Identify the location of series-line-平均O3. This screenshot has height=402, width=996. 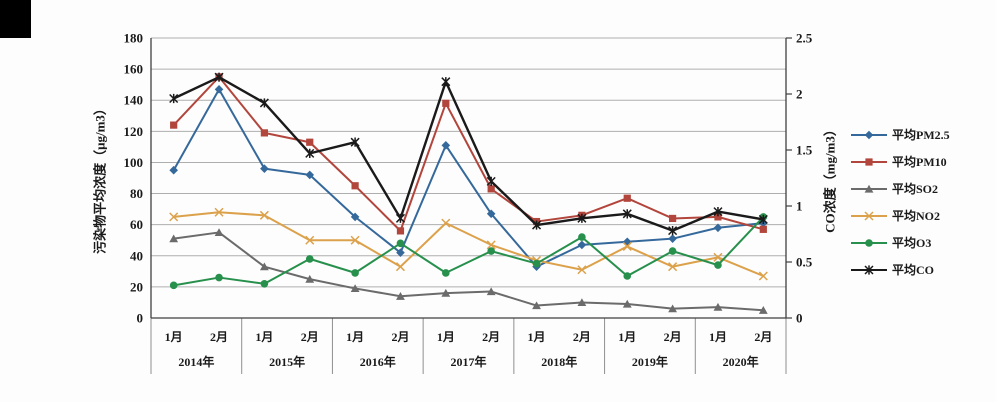
(469, 251).